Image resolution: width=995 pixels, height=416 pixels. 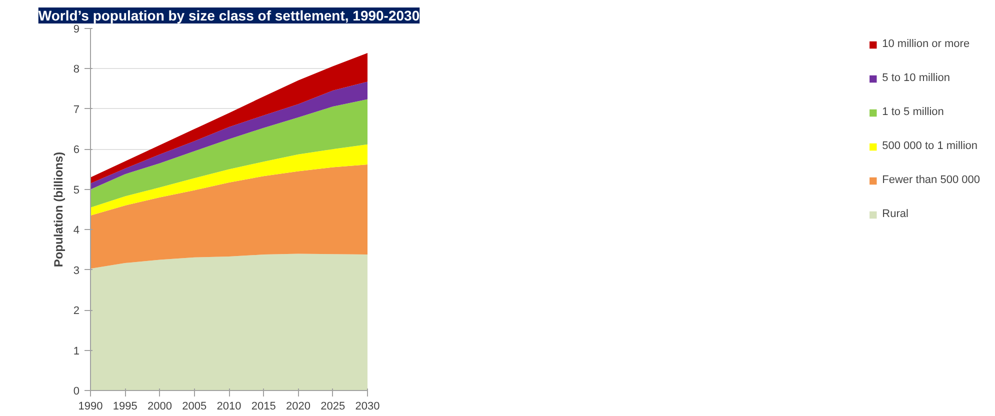 I want to click on y-tick-label: 6, so click(x=76, y=150).